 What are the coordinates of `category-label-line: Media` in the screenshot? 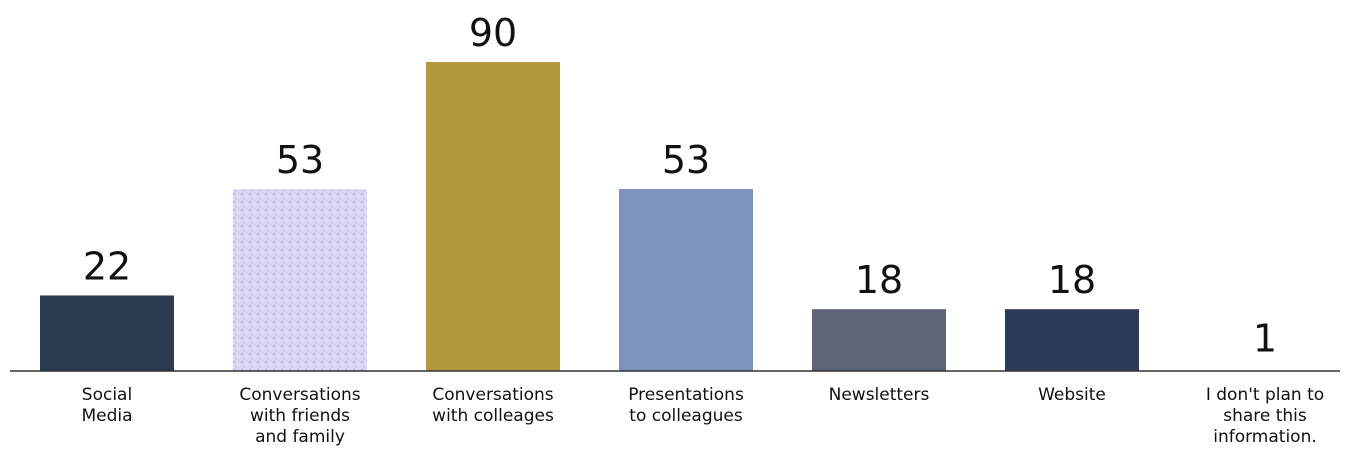 It's located at (106, 416).